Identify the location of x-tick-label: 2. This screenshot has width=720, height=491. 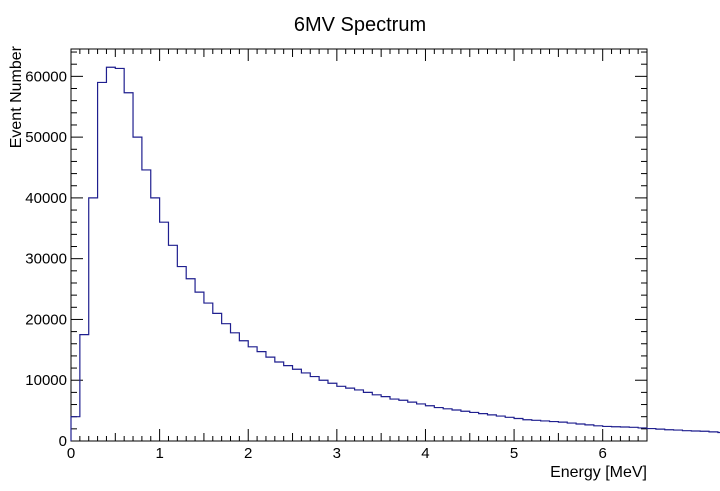
(248, 453).